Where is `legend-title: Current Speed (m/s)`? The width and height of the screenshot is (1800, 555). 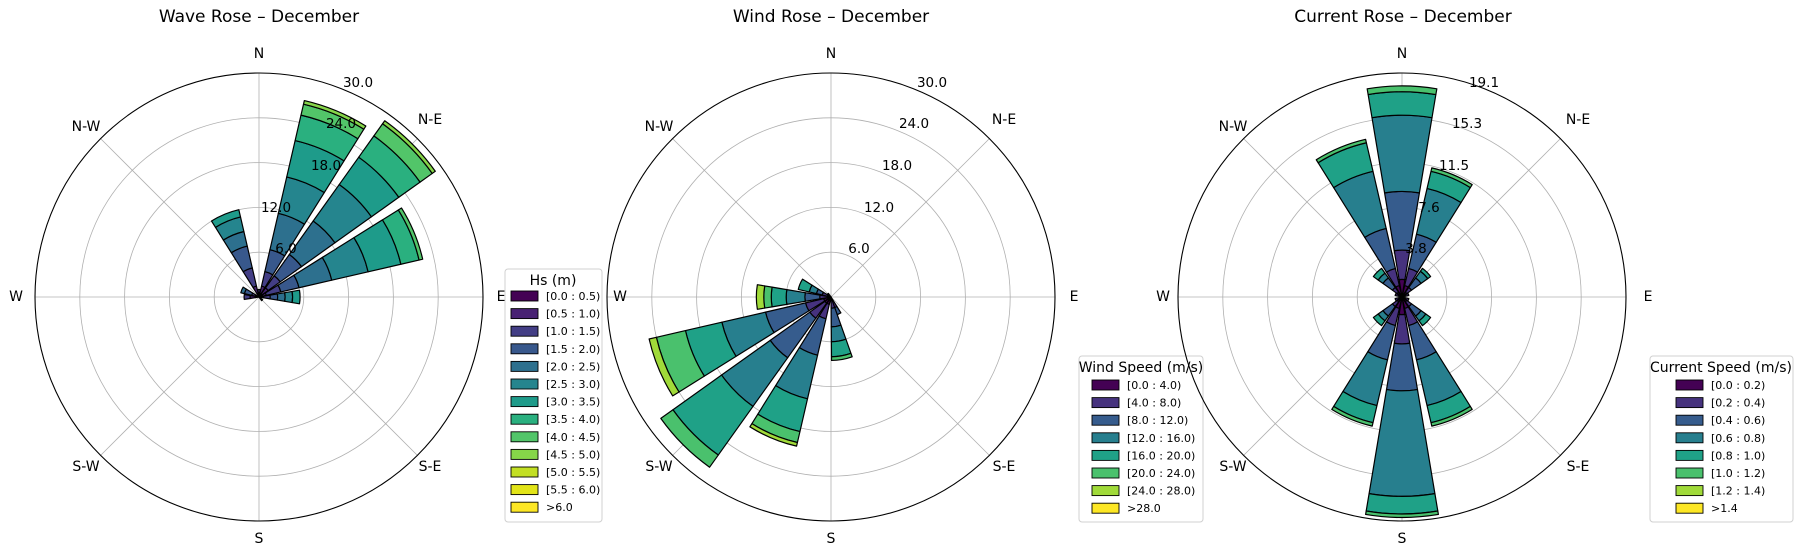
legend-title: Current Speed (m/s) is located at coordinates (1721, 368).